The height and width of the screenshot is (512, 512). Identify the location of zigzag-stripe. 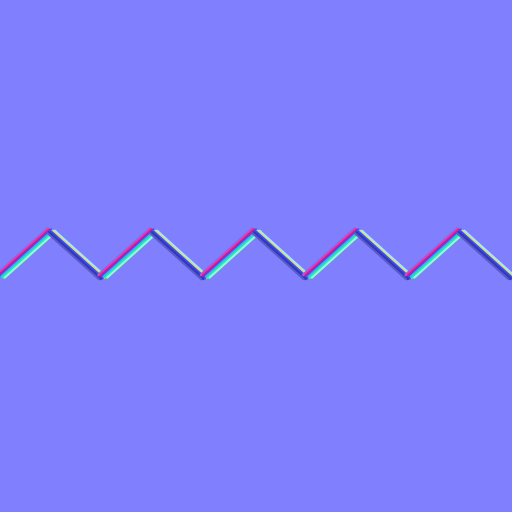
(256, 254).